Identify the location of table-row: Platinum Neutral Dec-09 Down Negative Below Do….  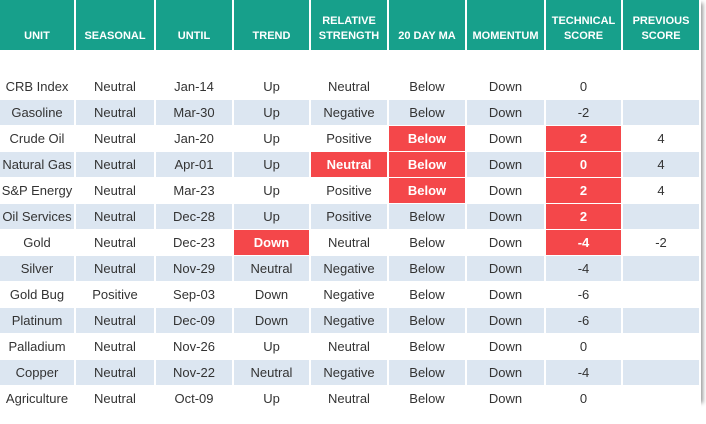
(350, 320).